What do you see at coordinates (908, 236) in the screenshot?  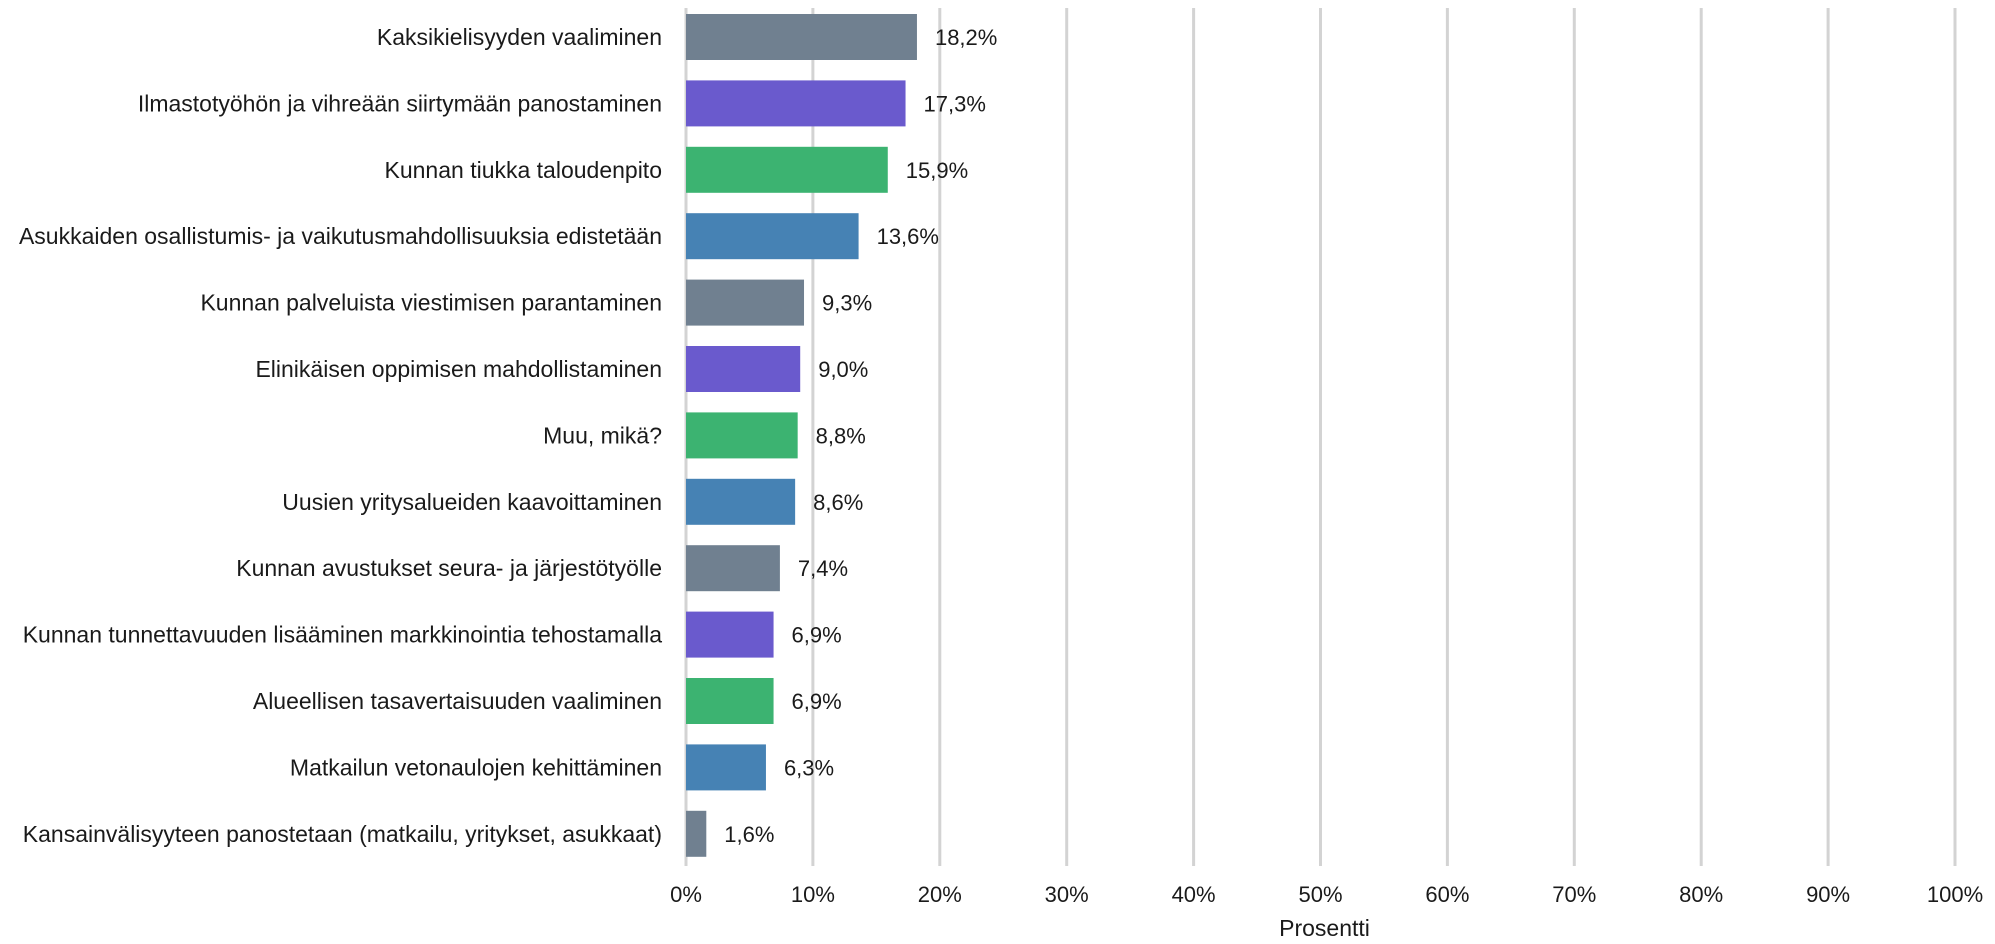 I see `value-label: 13,6%` at bounding box center [908, 236].